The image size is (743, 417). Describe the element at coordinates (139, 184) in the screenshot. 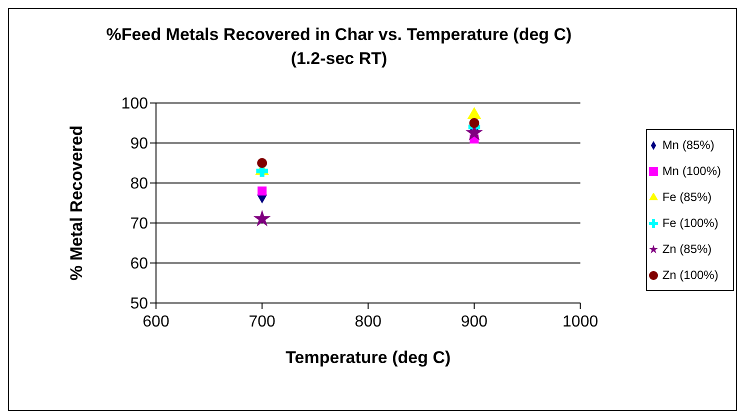

I see `y-tick-label: 80` at that location.